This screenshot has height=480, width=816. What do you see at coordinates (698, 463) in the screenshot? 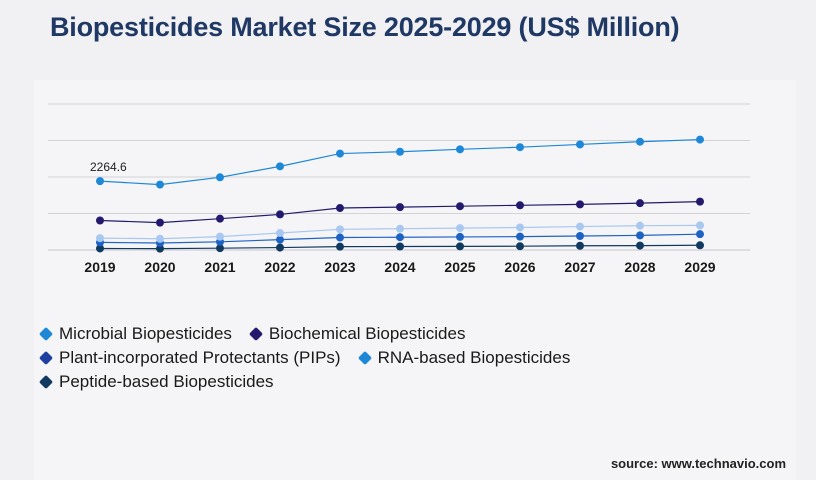
I see `source-credit: source: www.technavio.com` at bounding box center [698, 463].